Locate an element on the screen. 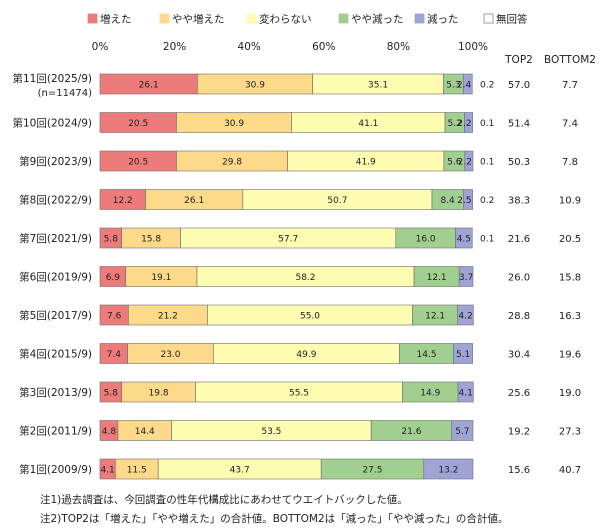 This screenshot has width=601, height=532. side-value-top2-9: 25.6 is located at coordinates (519, 393).